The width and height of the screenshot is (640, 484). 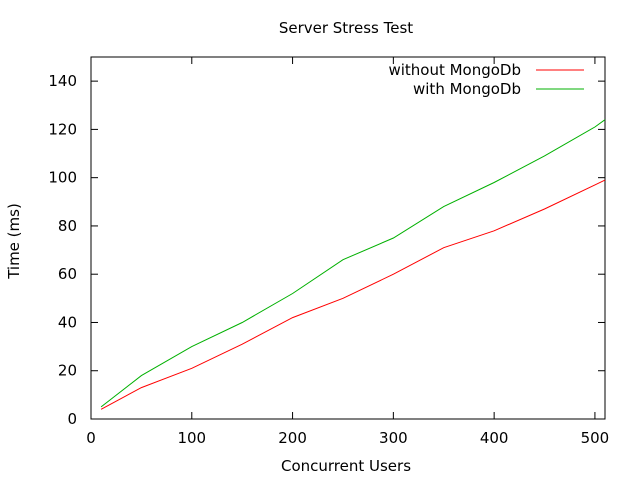 What do you see at coordinates (467, 89) in the screenshot?
I see `legend-label: with MongoDb` at bounding box center [467, 89].